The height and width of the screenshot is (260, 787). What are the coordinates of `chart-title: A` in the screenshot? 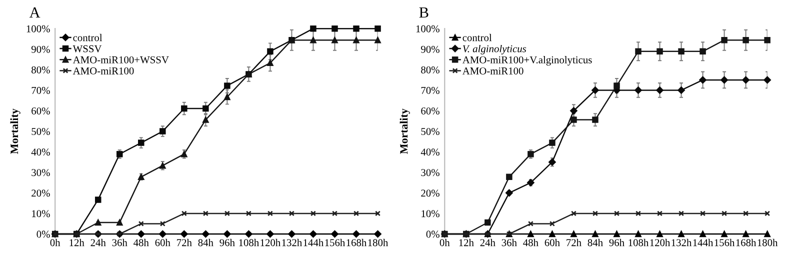 It's located at (34, 12).